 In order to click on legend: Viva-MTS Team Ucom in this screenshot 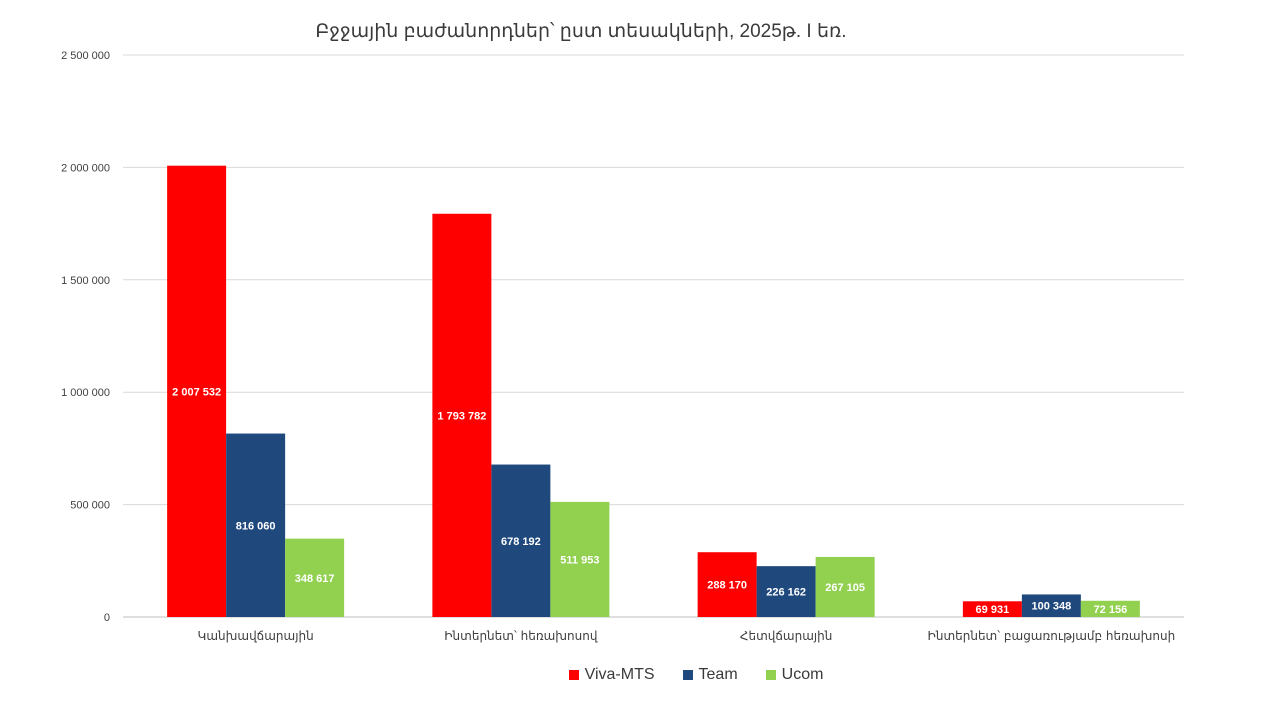, I will do `click(640, 675)`.